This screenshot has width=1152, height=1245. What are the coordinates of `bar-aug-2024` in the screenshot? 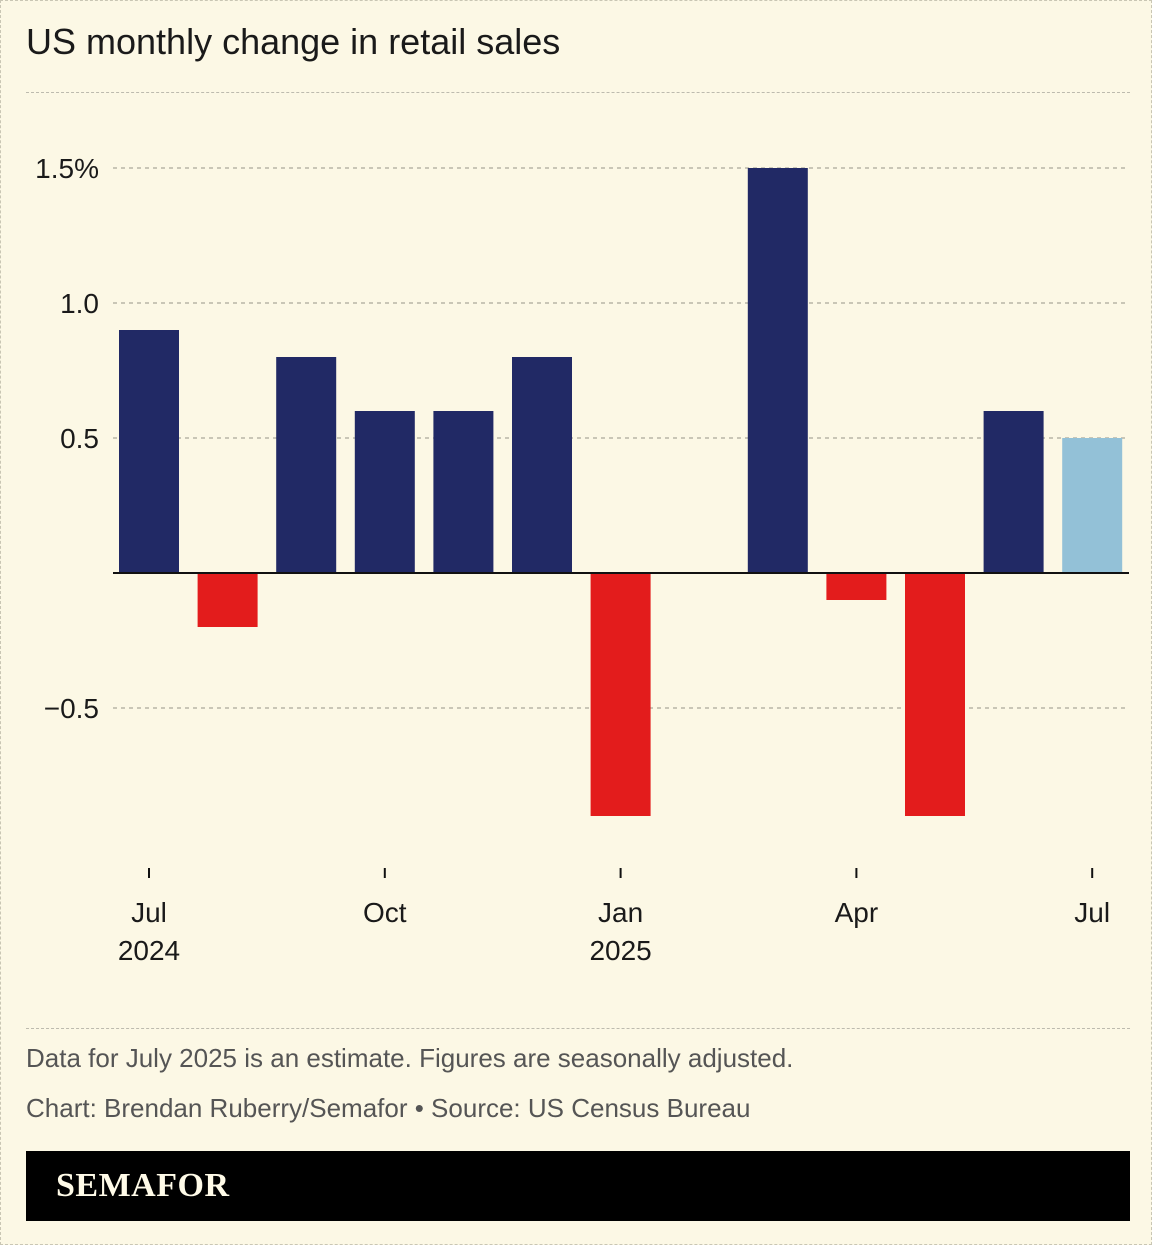 It's located at (227, 600).